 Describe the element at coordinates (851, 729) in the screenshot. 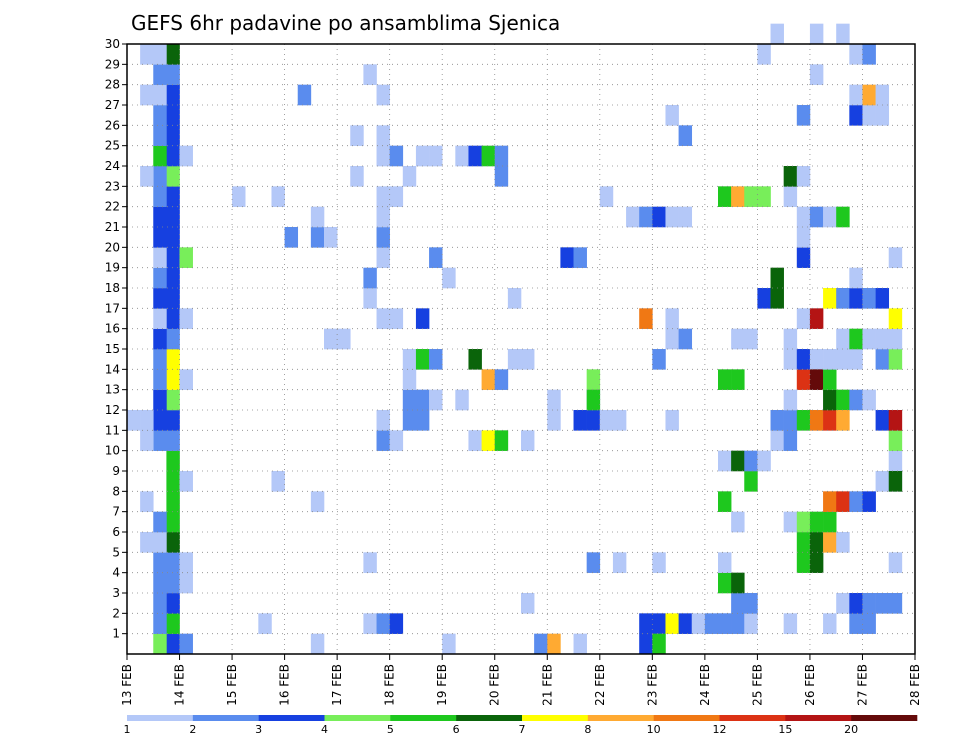

I see `legend-label: 20` at that location.